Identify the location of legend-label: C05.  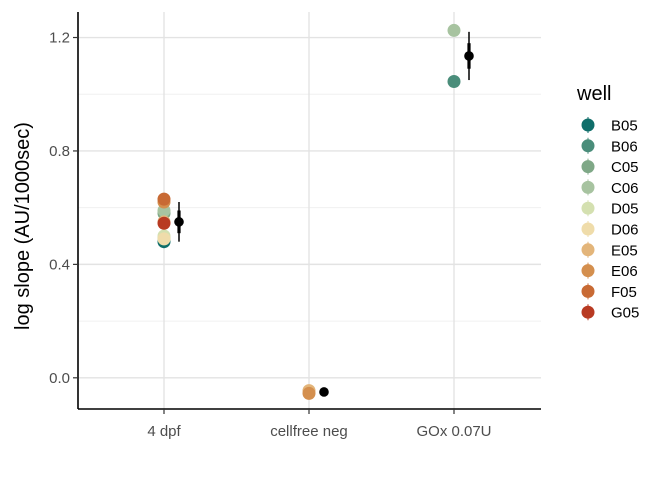
(625, 167).